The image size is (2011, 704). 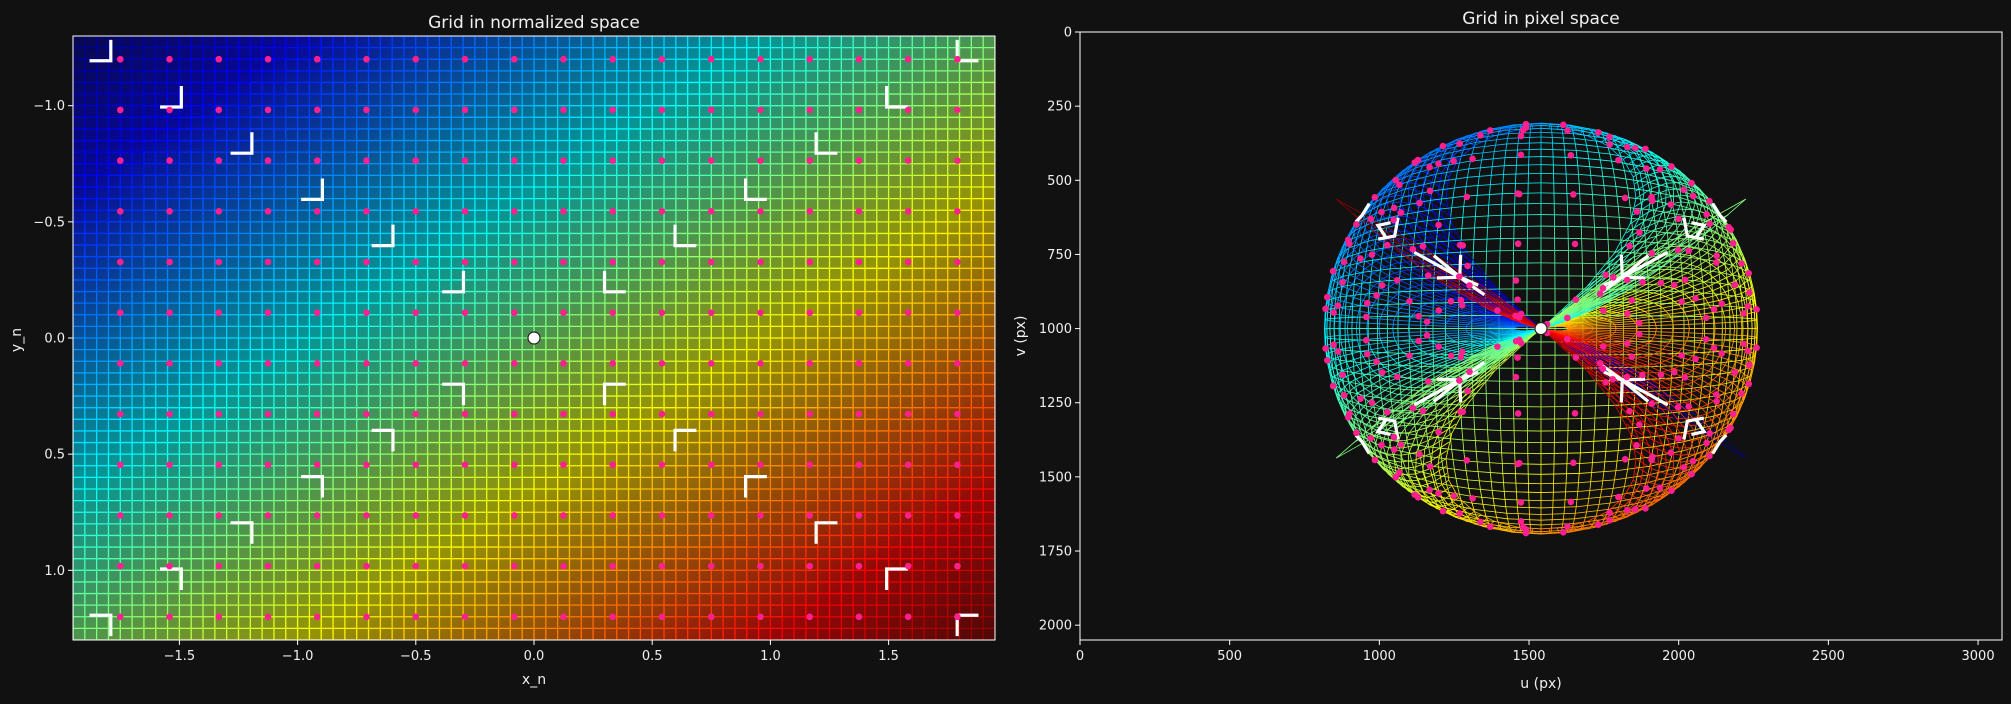 I want to click on x-tick-label: 0.0, so click(x=534, y=656).